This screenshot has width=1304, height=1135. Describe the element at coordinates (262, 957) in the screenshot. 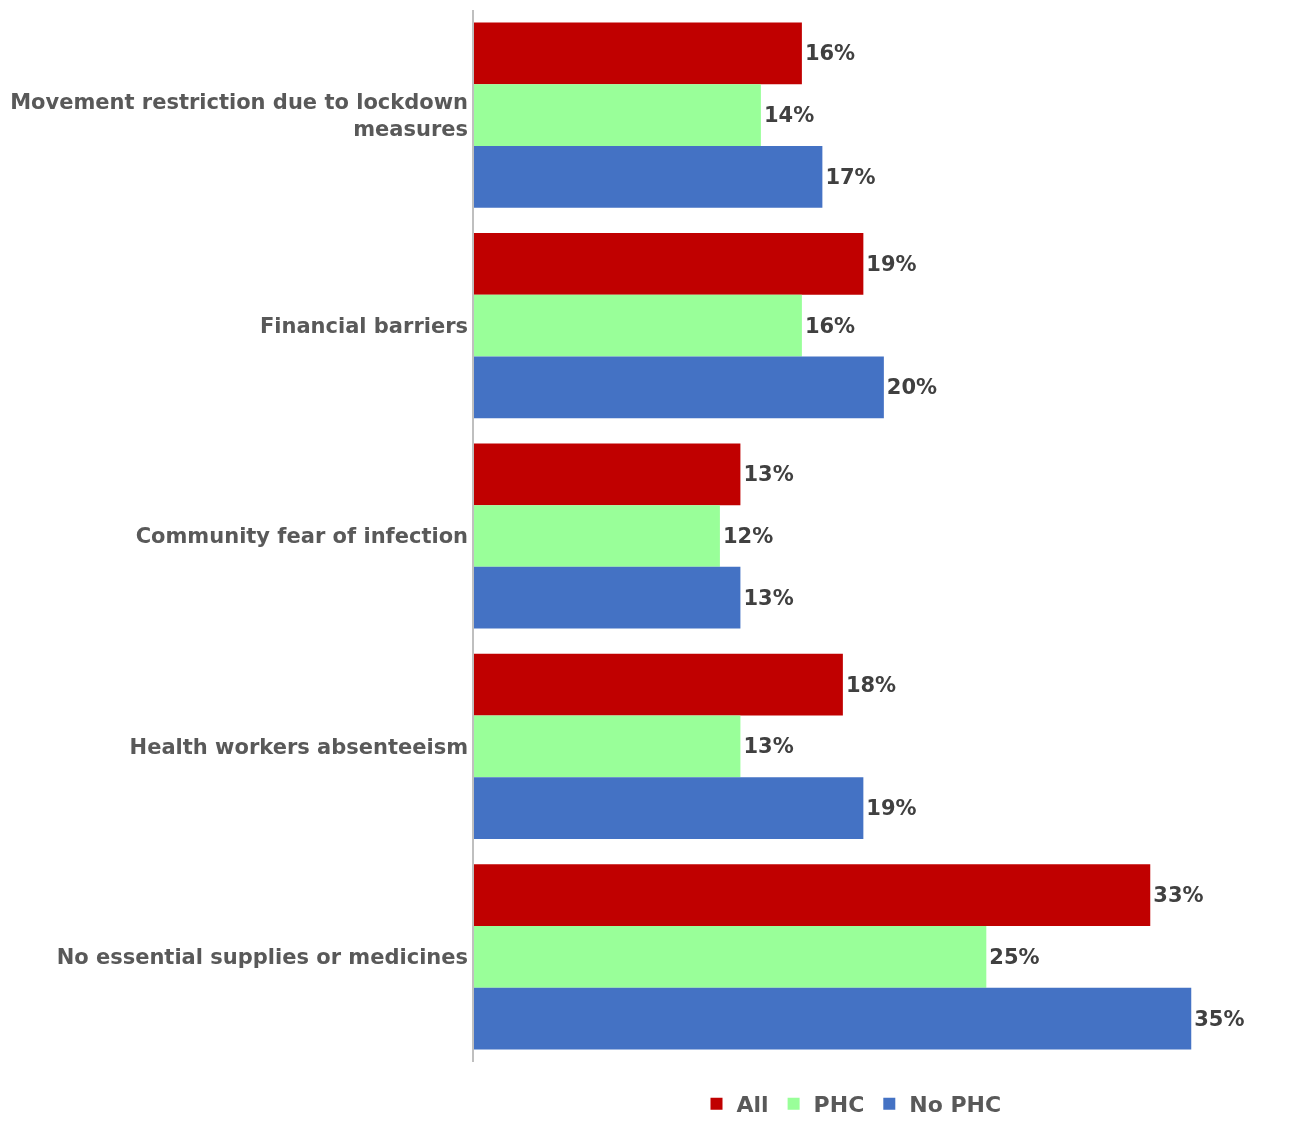

I see `y-tick-label: No essential supplies or medicines` at that location.